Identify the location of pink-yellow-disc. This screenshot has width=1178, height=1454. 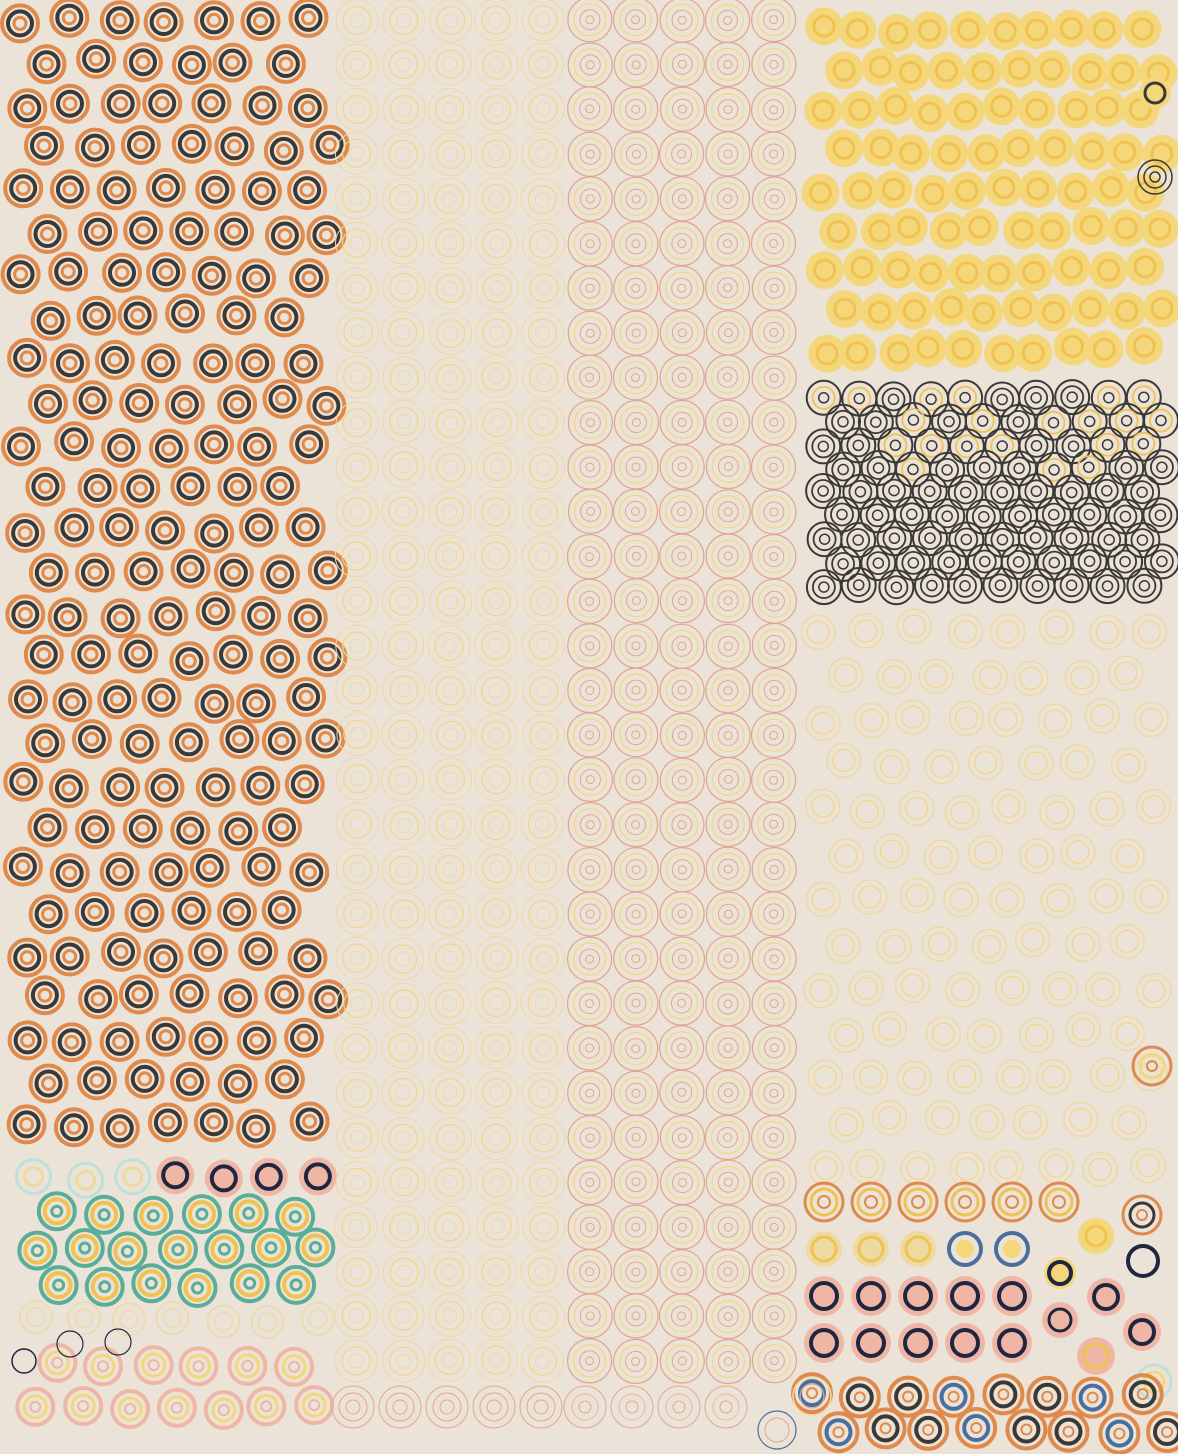
(1096, 1356).